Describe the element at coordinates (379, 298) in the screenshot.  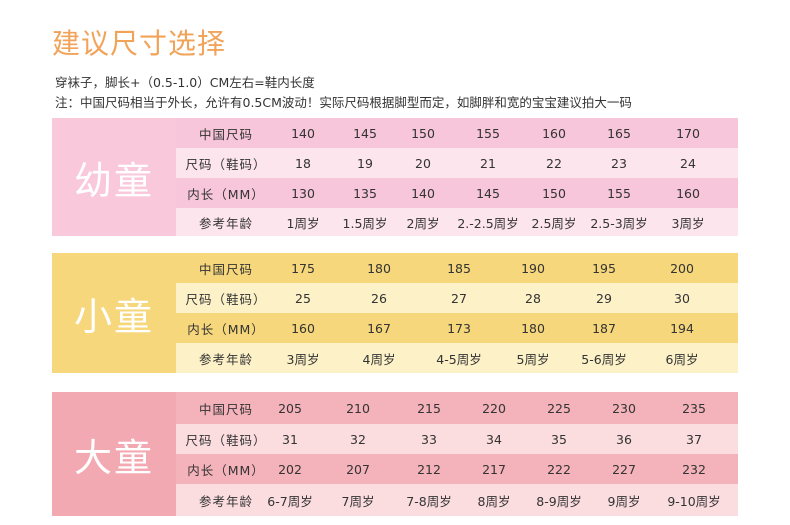
I see `table-cell: 26` at that location.